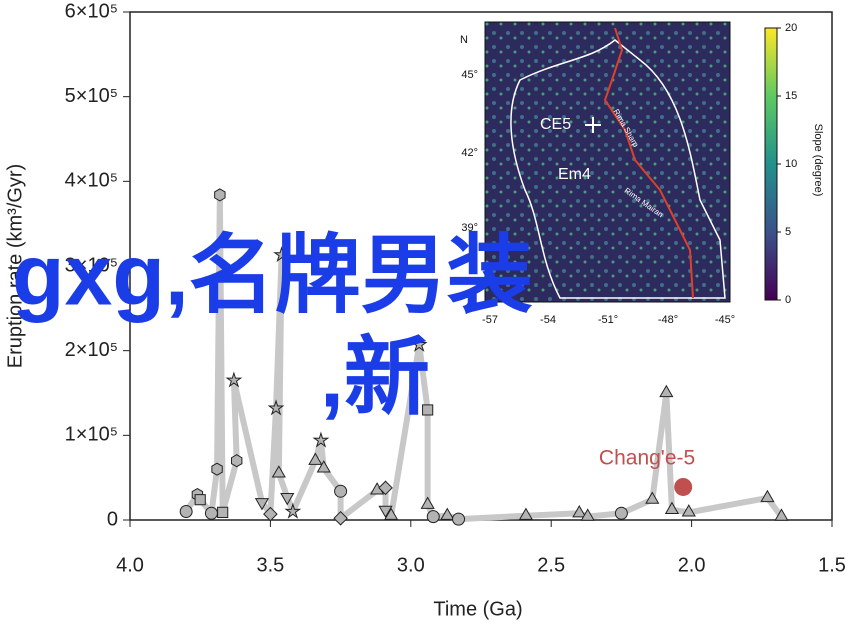 The image size is (849, 631). Describe the element at coordinates (477, 609) in the screenshot. I see `x-axis-label: Time (Ga)` at that location.